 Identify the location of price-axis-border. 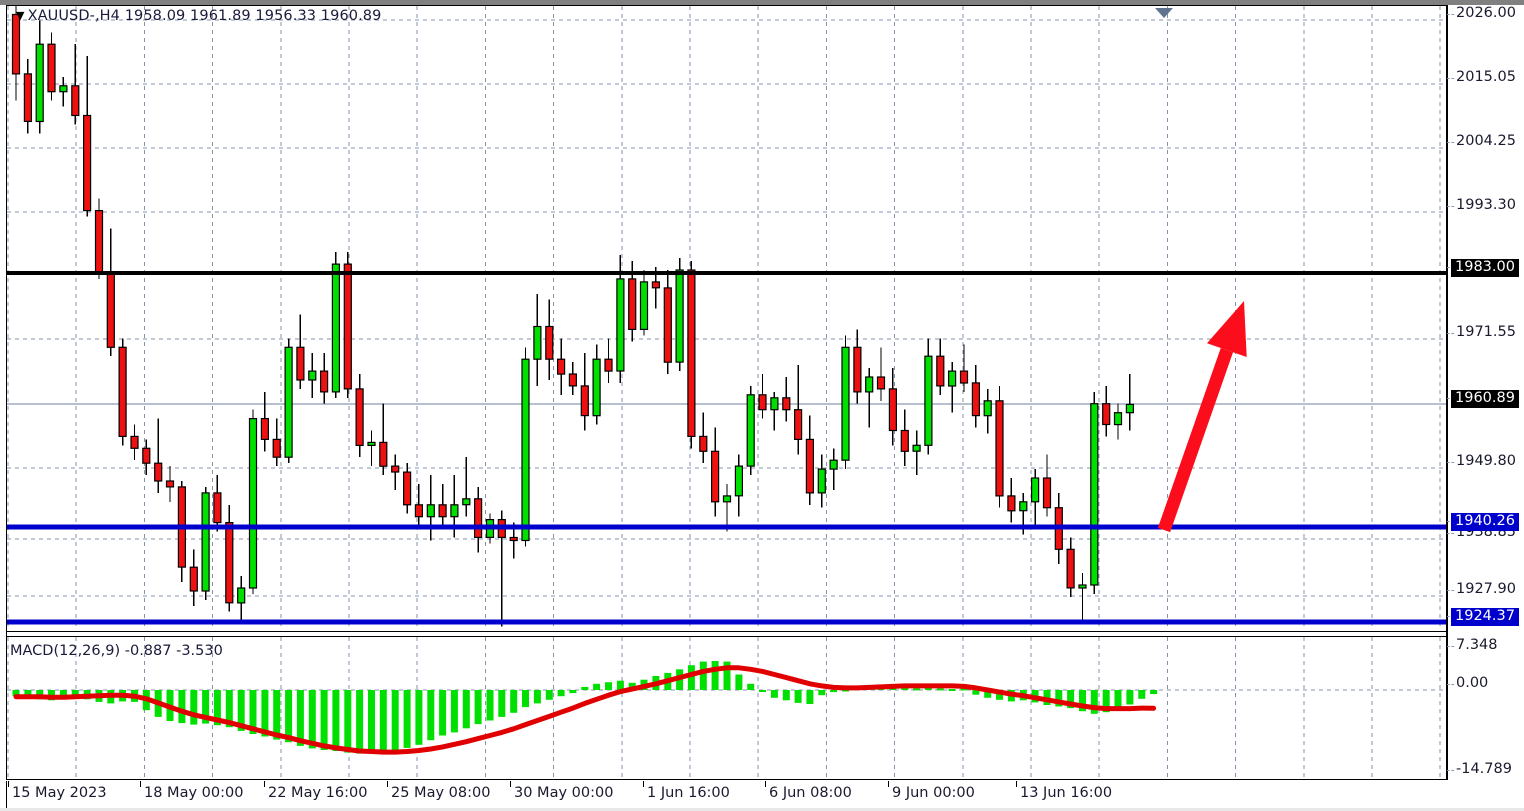
(1447, 392).